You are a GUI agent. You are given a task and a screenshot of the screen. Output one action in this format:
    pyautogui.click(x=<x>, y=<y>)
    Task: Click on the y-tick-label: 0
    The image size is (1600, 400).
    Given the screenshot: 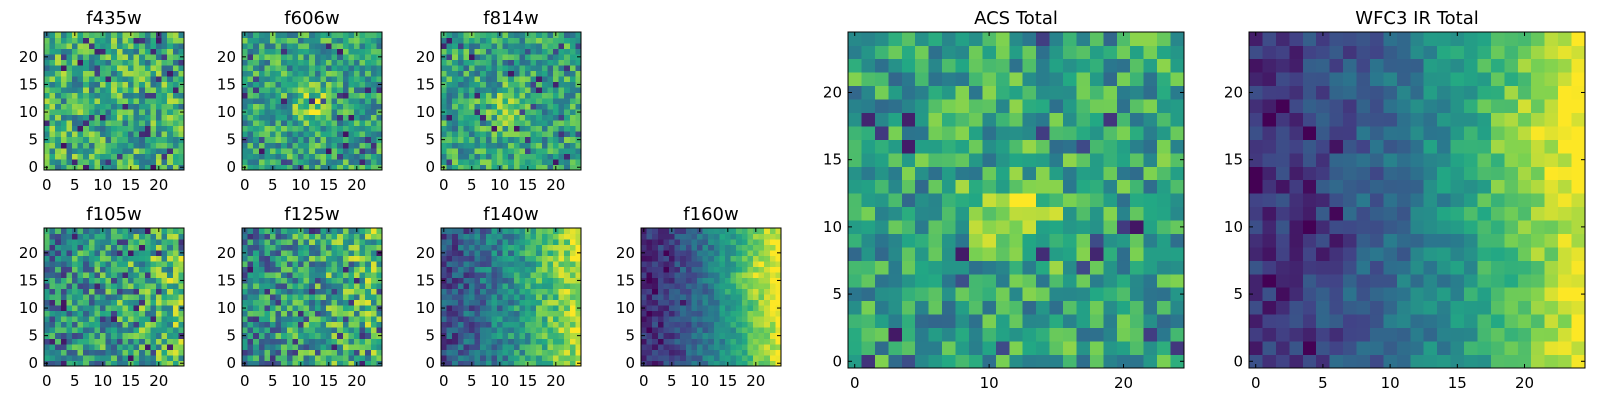 What is the action you would take?
    pyautogui.click(x=430, y=167)
    